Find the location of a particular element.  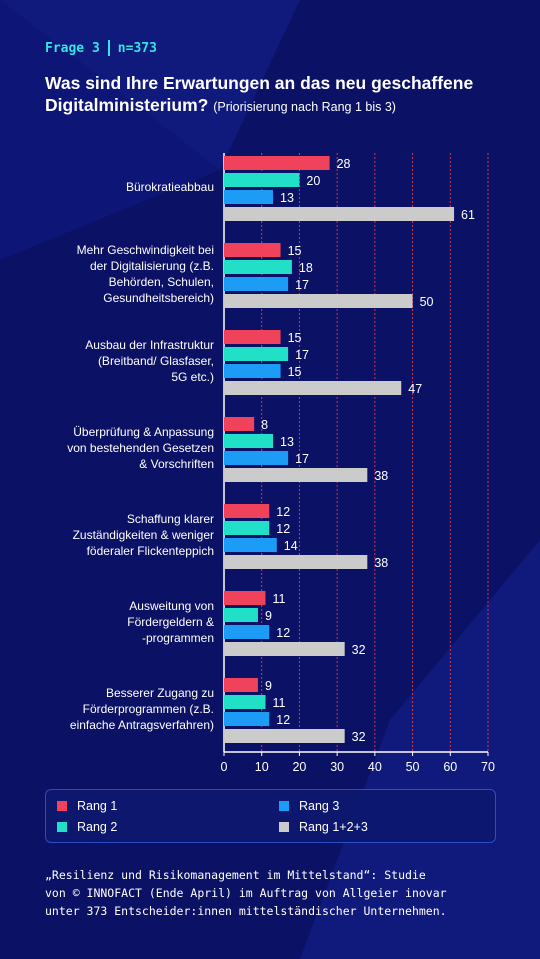

meta-separator is located at coordinates (108, 48).